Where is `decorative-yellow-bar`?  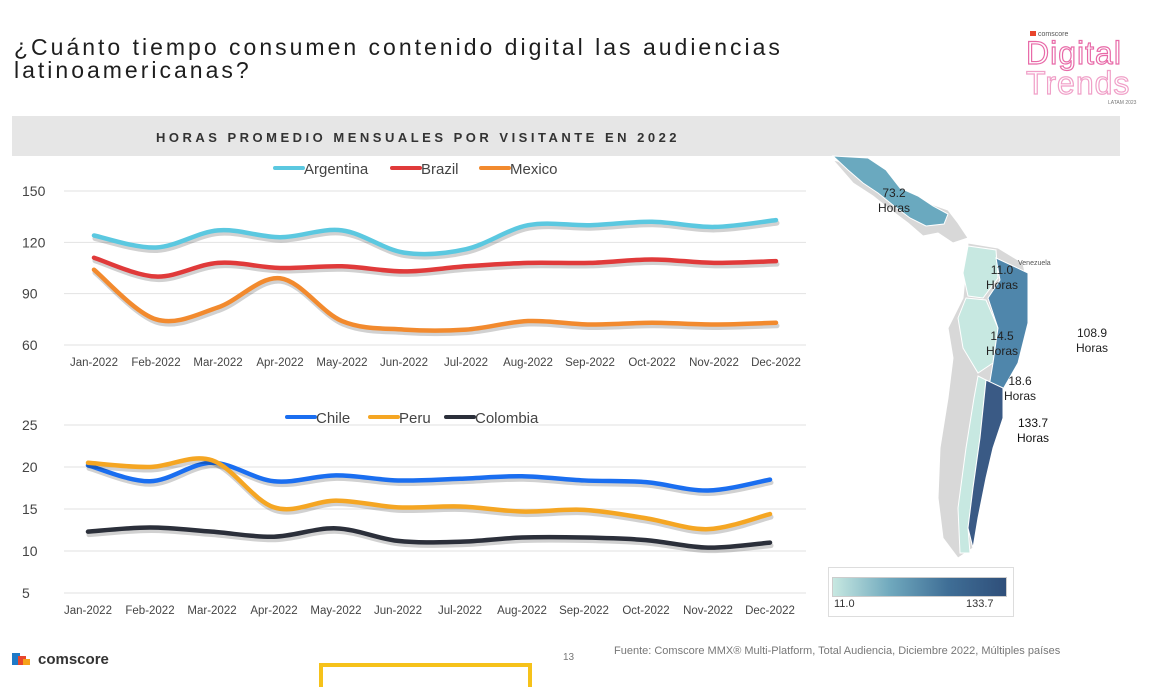
decorative-yellow-bar is located at coordinates (425, 675).